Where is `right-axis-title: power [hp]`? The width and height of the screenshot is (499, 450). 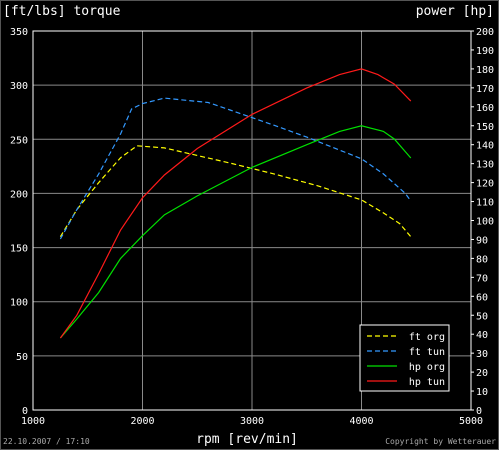 right-axis-title: power [hp] is located at coordinates (455, 11).